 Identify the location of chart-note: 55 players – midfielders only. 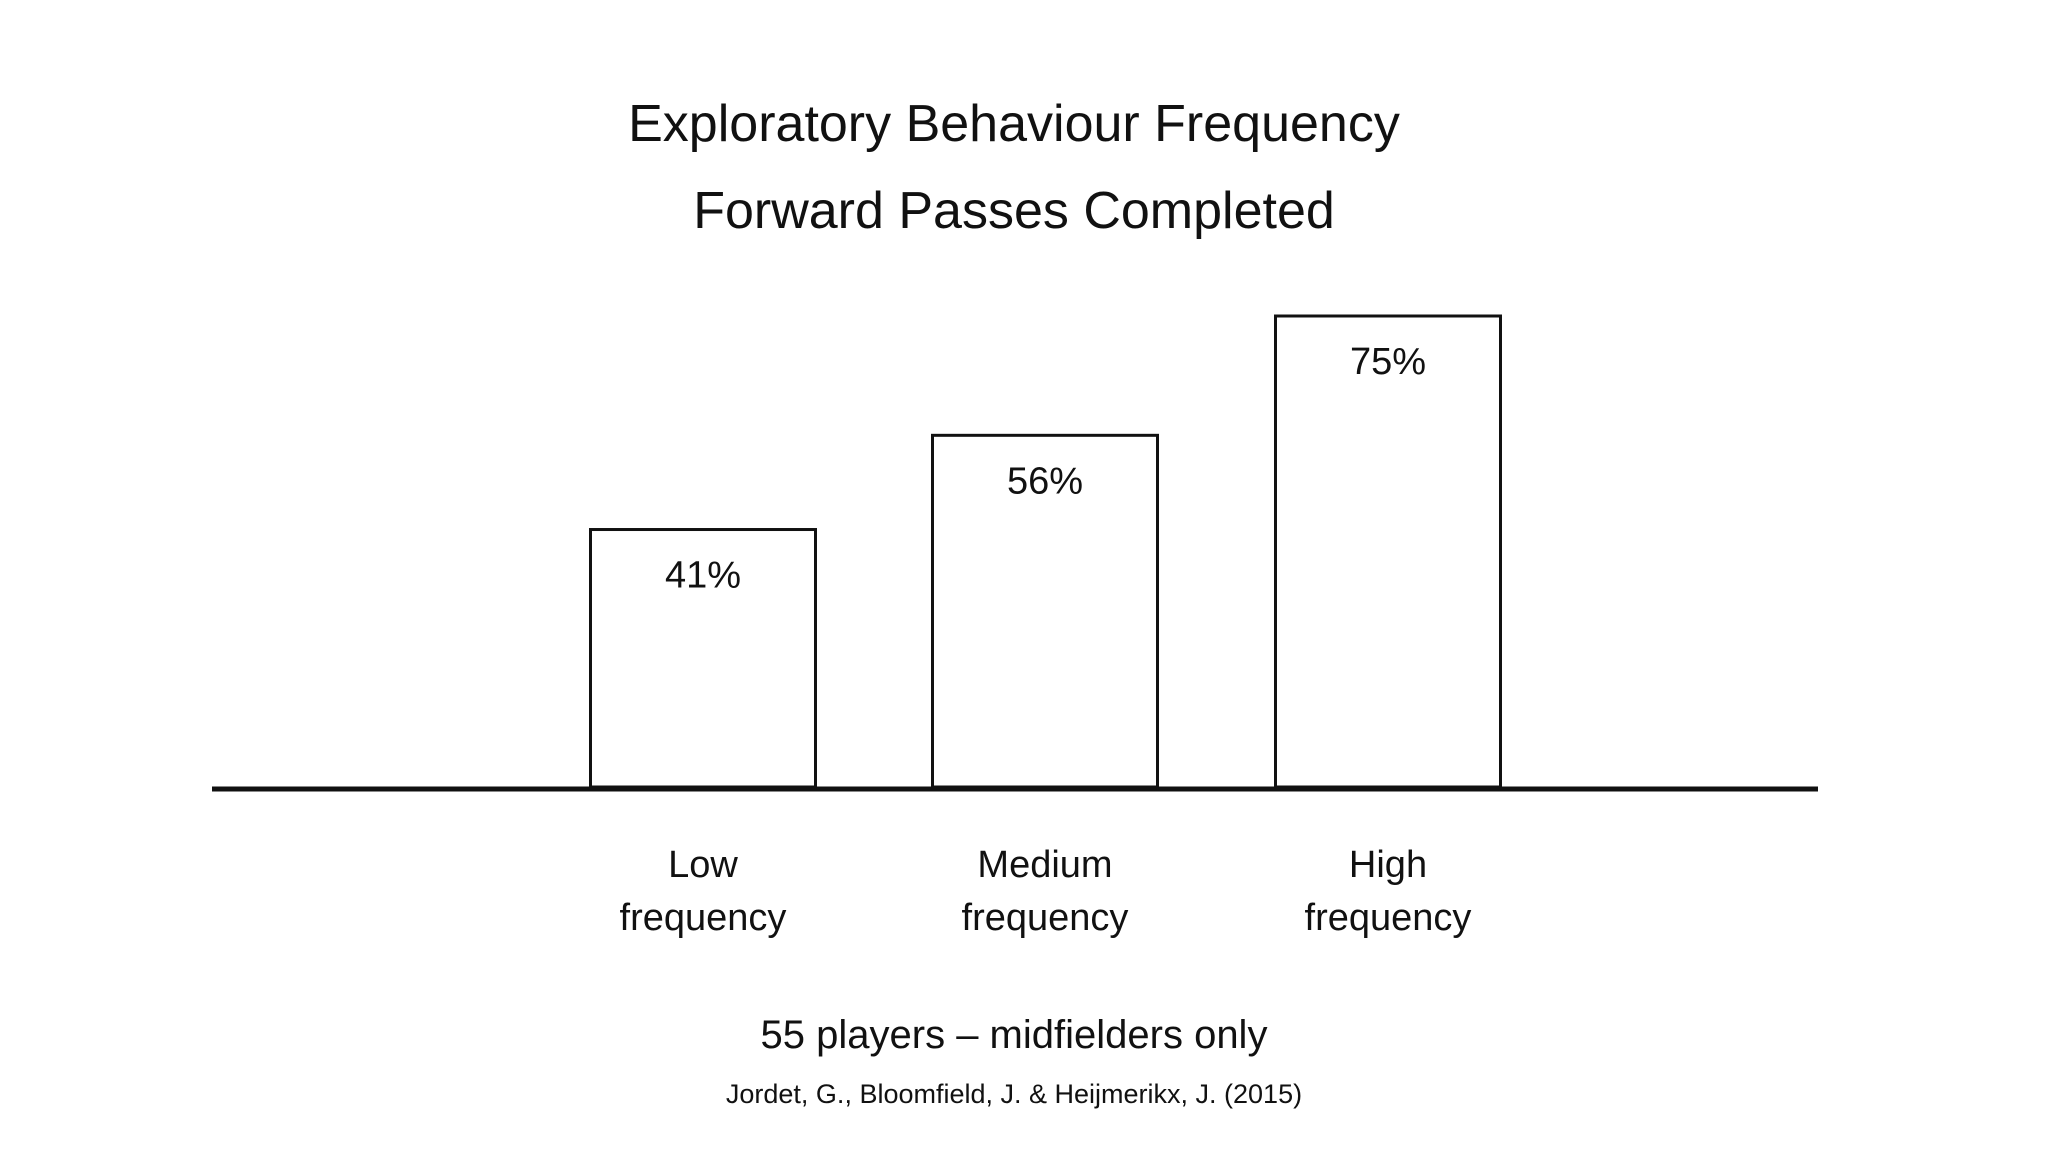
(1014, 1035).